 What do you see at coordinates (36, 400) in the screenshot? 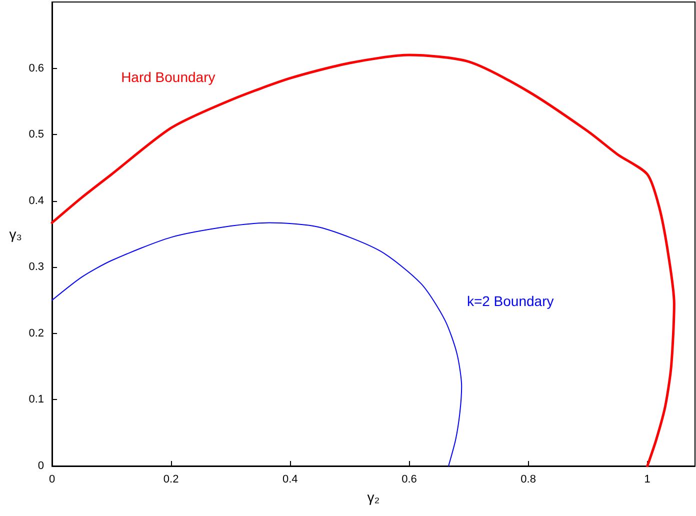
I see `y-tick-label: 0.1` at bounding box center [36, 400].